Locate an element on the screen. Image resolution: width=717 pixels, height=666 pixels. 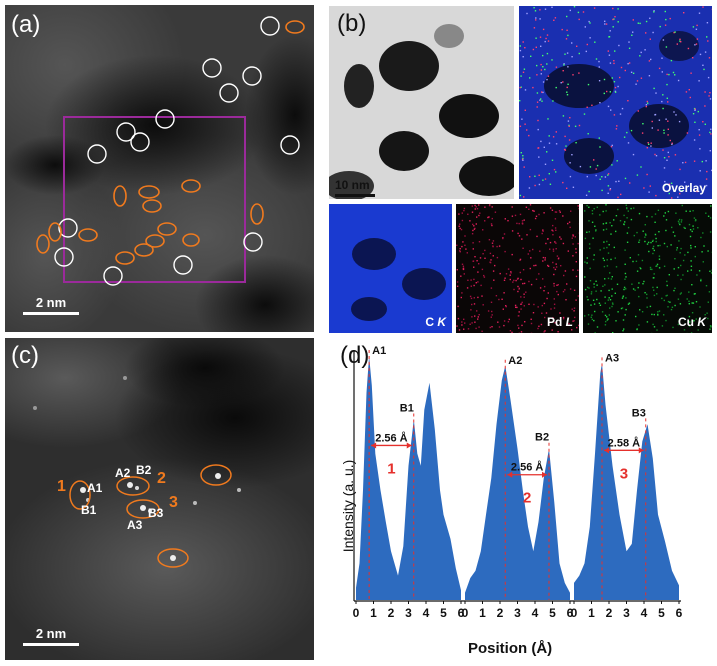
map-pd-image is located at coordinates (517, 268).